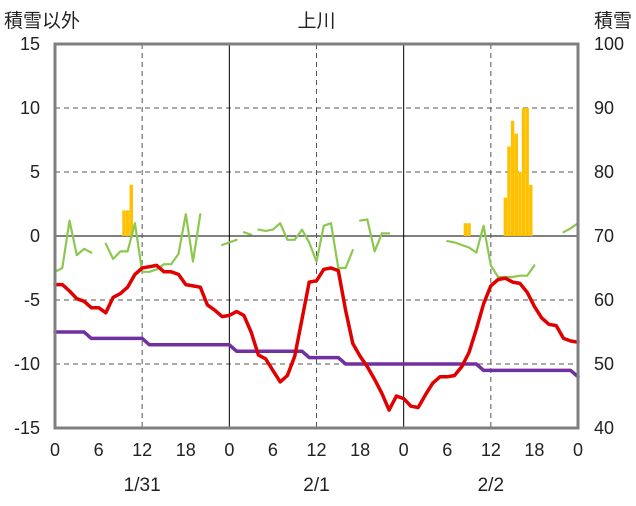 The height and width of the screenshot is (506, 636). What do you see at coordinates (142, 485) in the screenshot?
I see `date-label: 1/31` at bounding box center [142, 485].